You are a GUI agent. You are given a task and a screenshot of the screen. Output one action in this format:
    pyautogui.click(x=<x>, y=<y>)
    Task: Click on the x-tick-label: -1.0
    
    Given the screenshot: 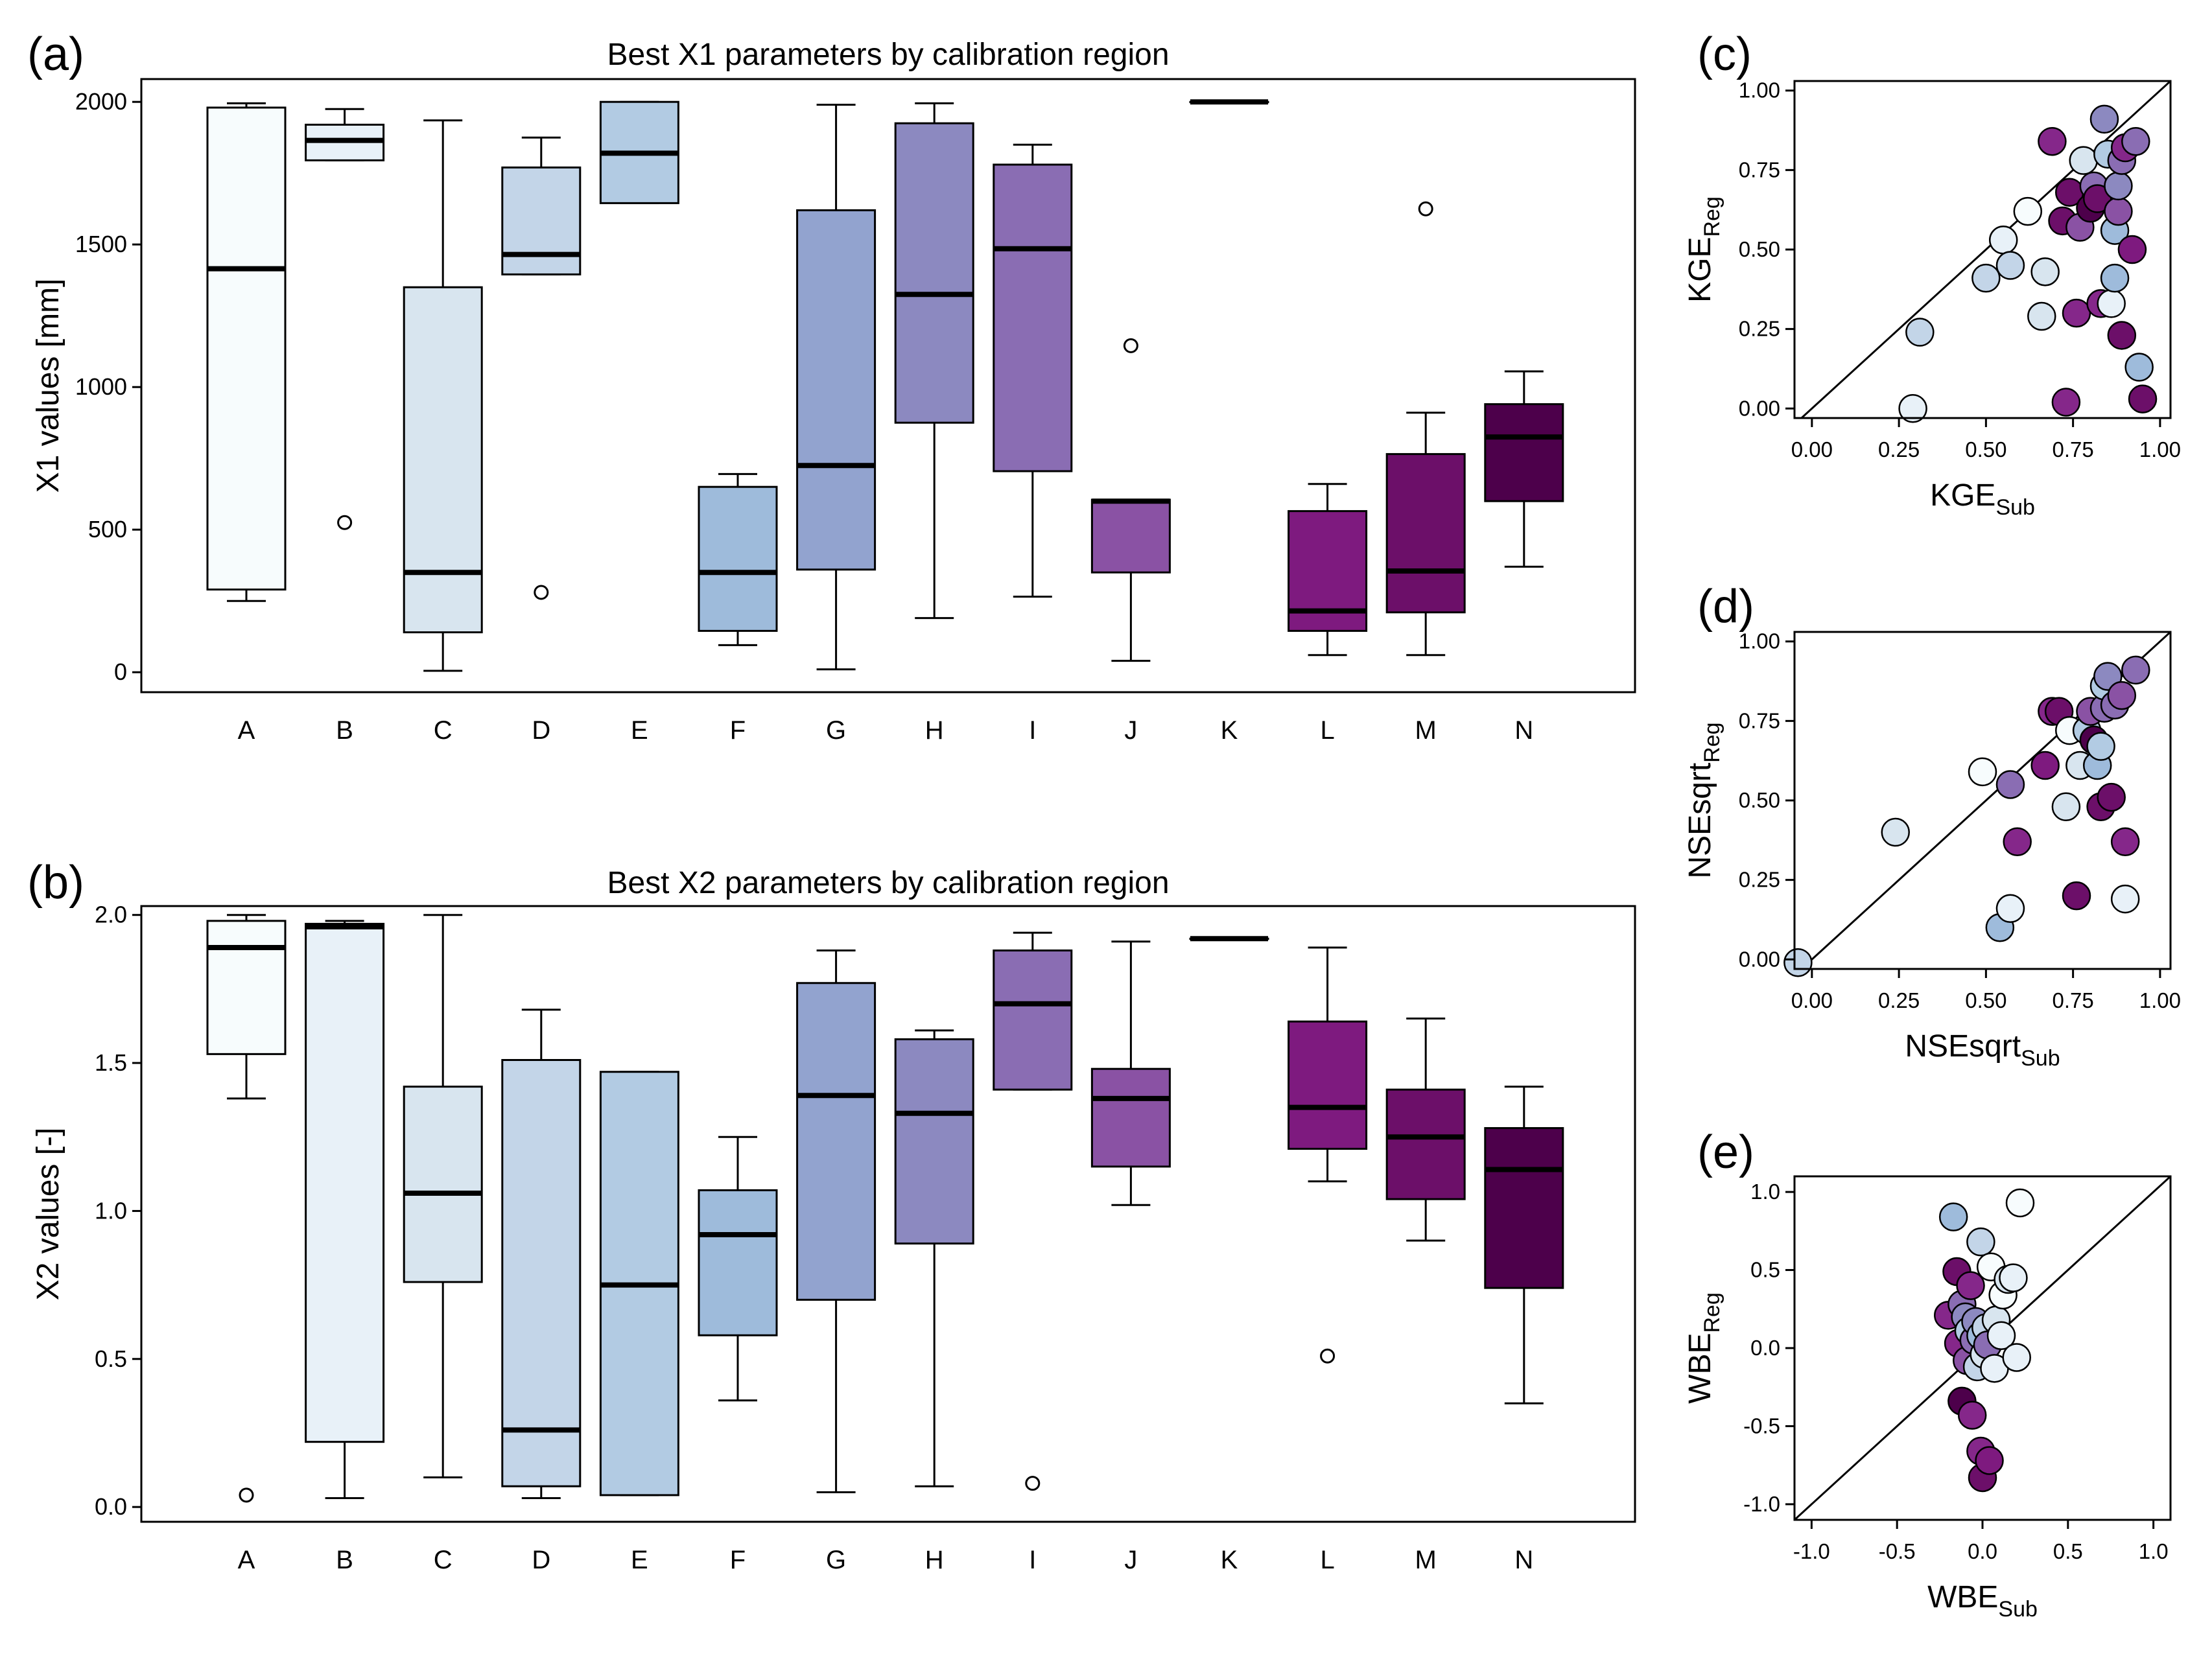 What is the action you would take?
    pyautogui.click(x=1811, y=1551)
    